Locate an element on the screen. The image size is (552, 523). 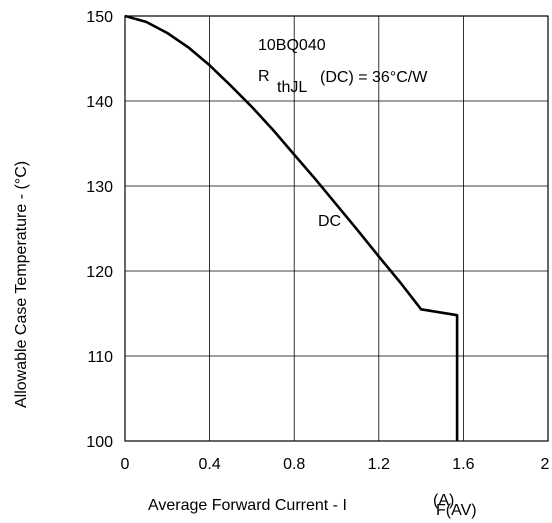
annotation-device: 10BQ040 is located at coordinates (292, 45).